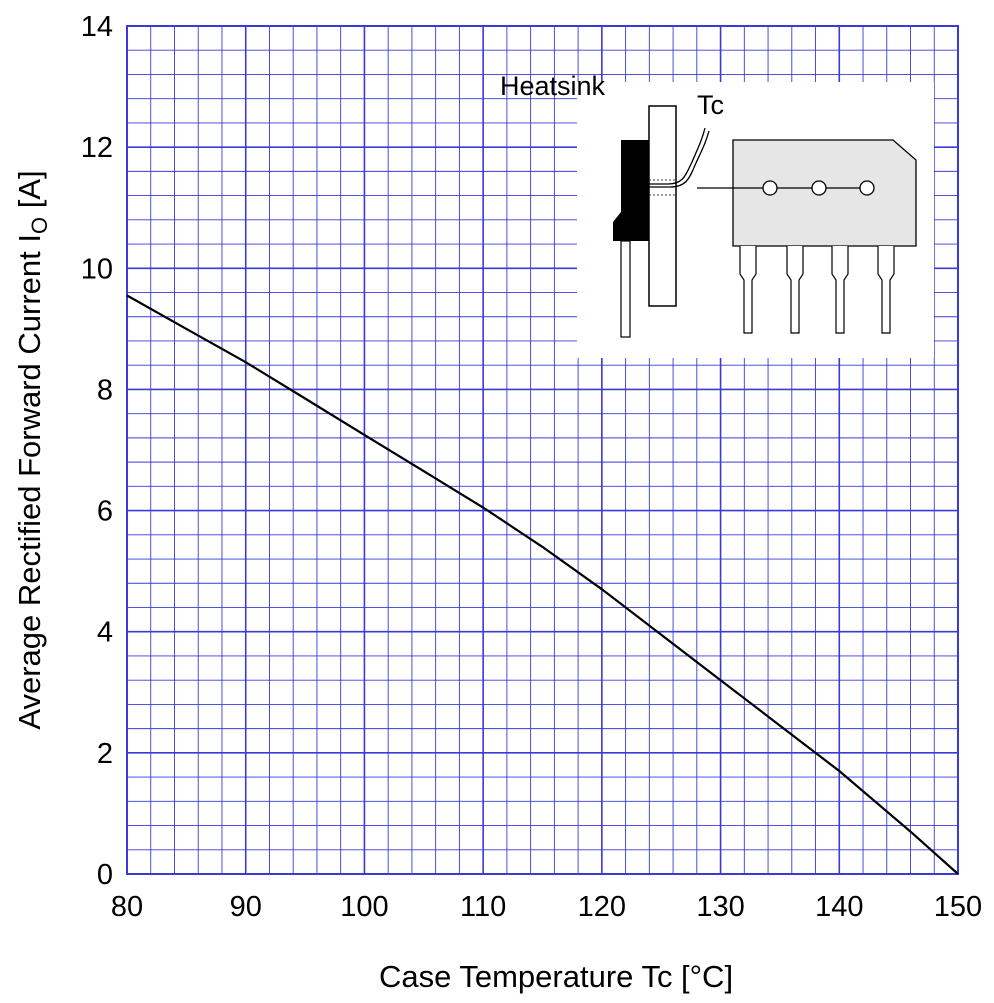  Describe the element at coordinates (97, 451) in the screenshot. I see `y-tick-labels: 0 2 4 6 8 10 12 14` at that location.